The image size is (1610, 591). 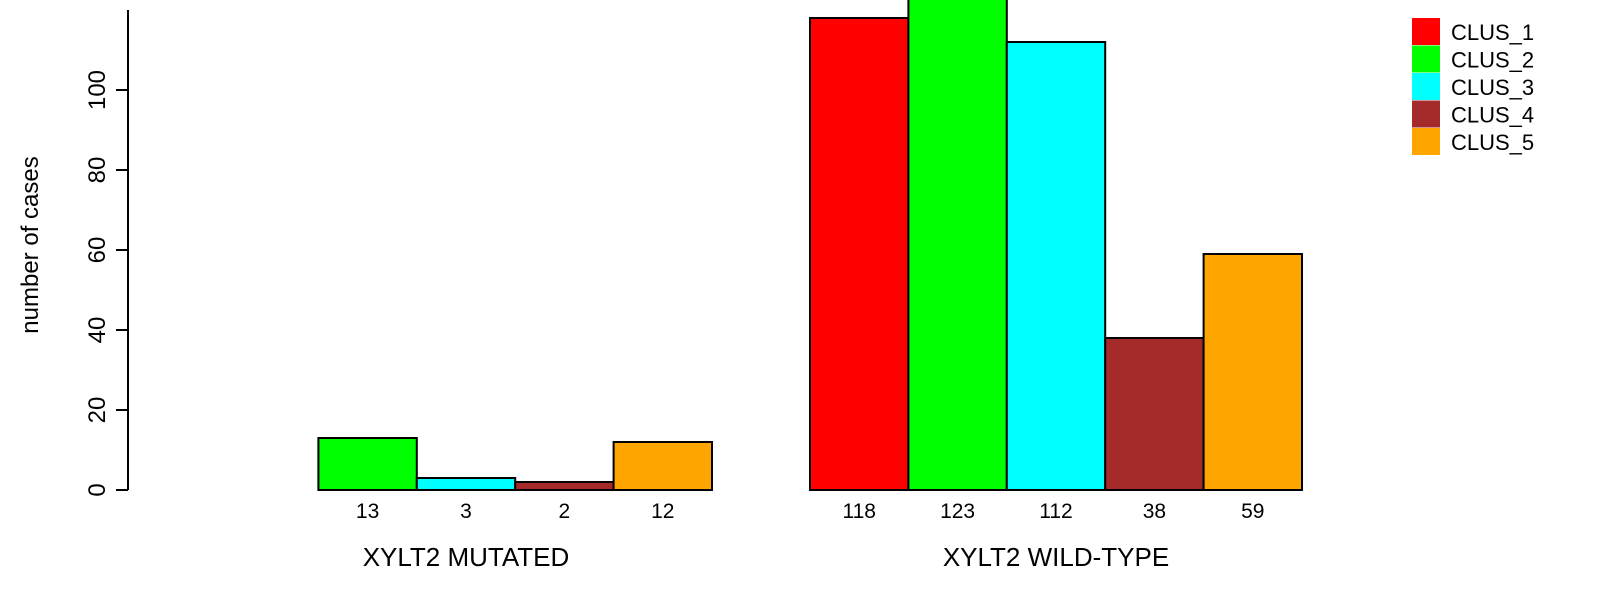 I want to click on bar-value-label: 3, so click(x=466, y=511).